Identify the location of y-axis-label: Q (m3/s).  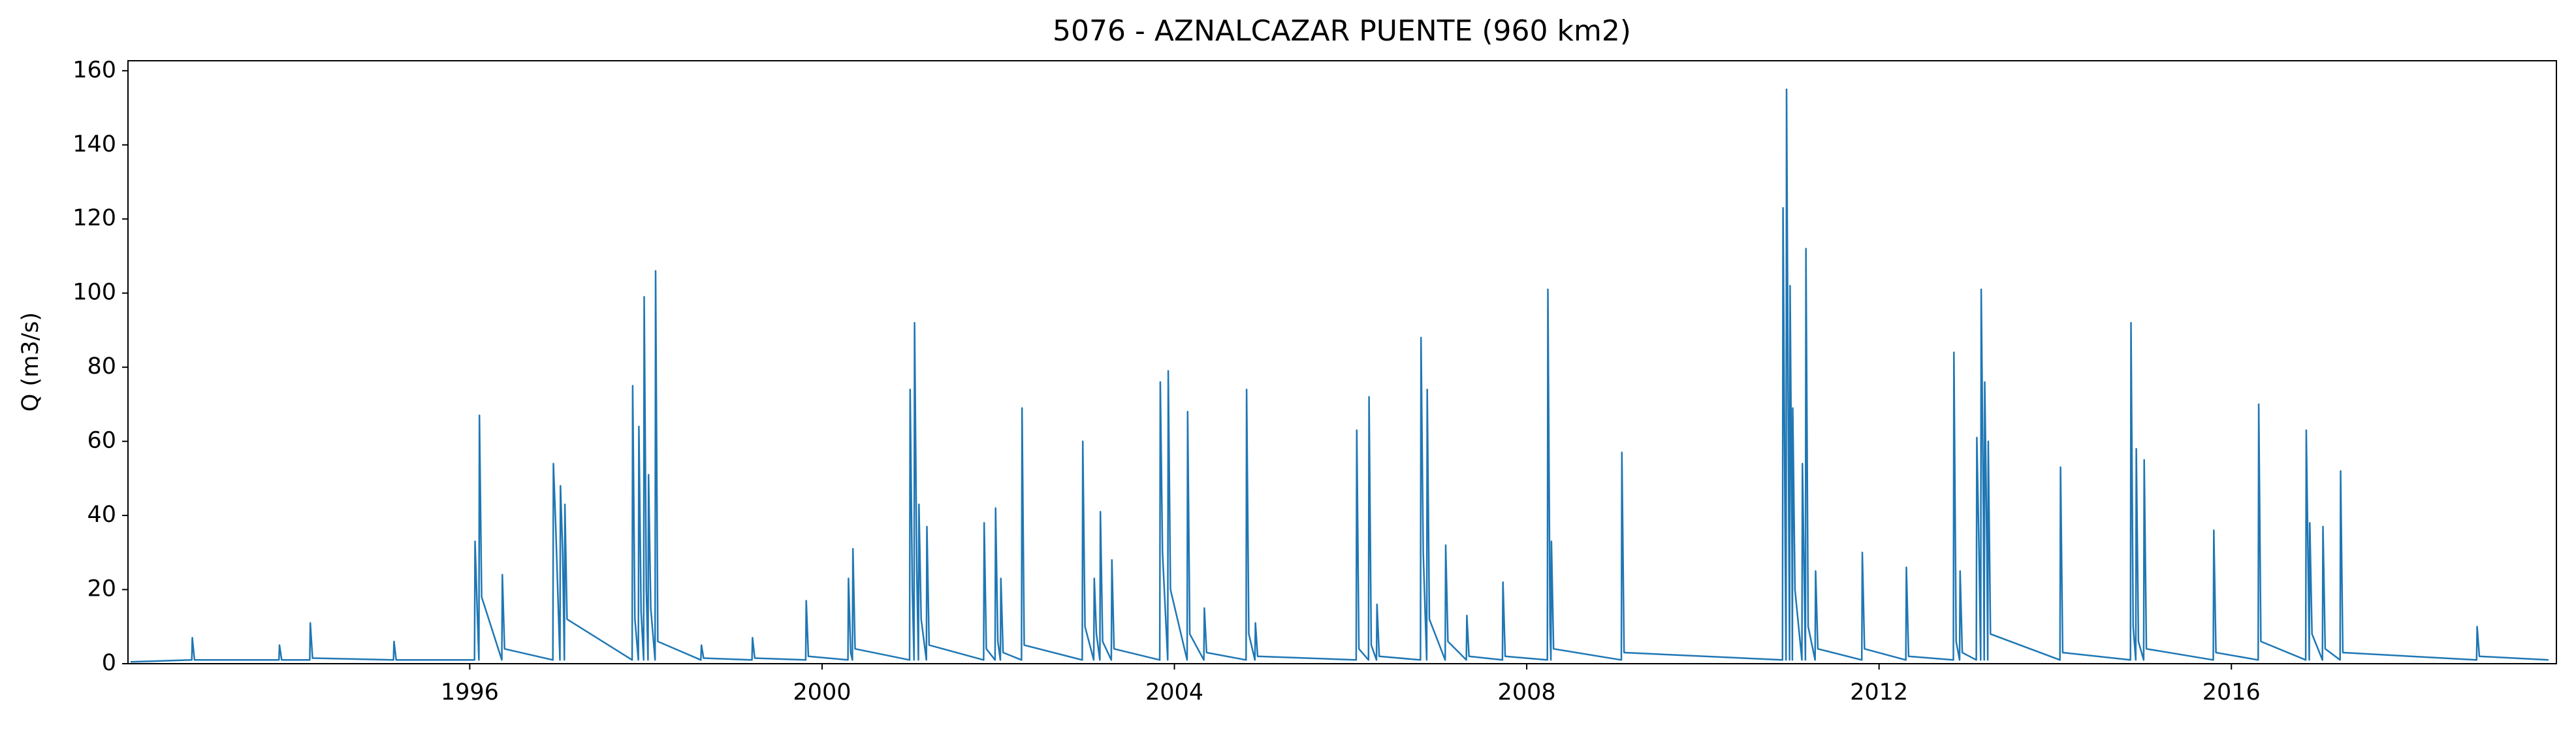
(31, 362).